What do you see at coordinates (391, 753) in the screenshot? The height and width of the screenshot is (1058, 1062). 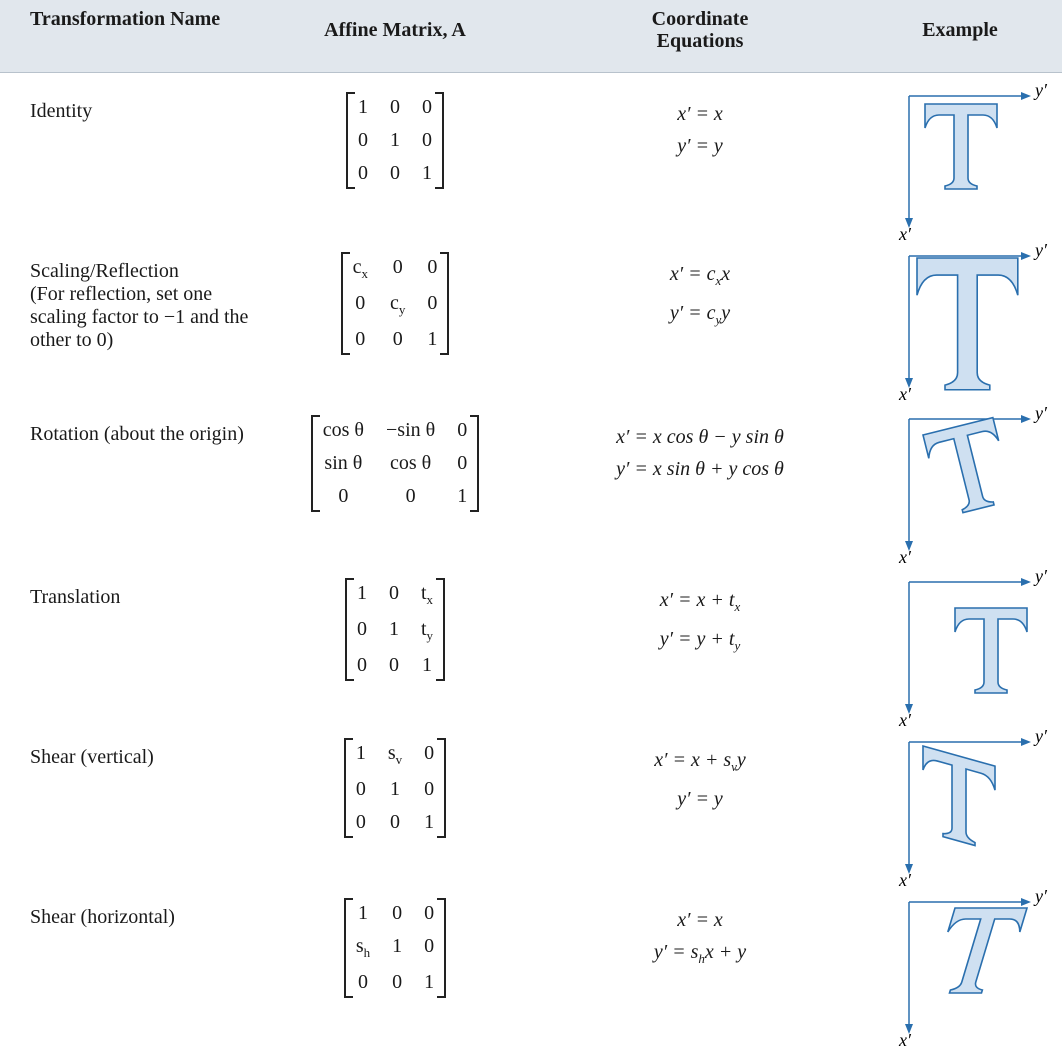 I see `text: s` at bounding box center [391, 753].